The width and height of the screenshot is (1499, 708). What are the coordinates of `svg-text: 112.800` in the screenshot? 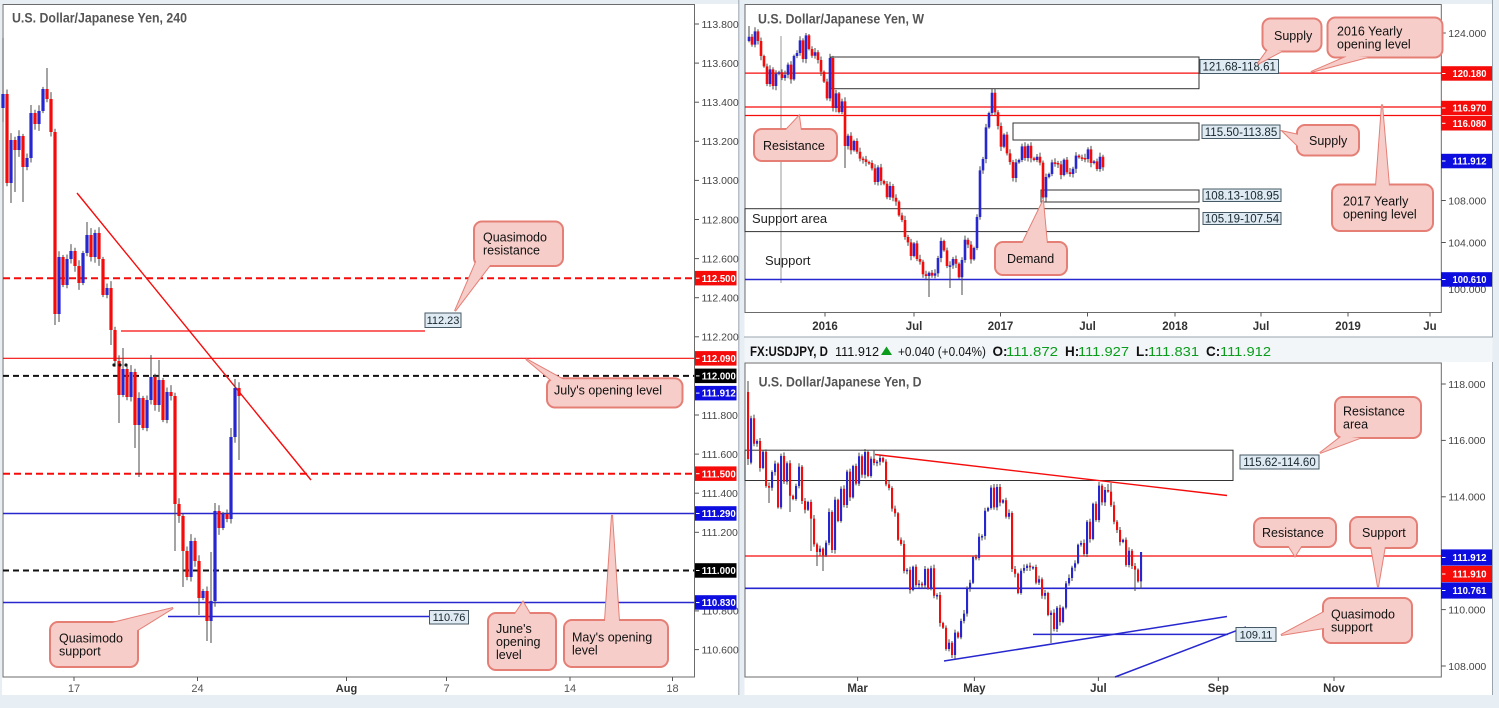 It's located at (720, 220).